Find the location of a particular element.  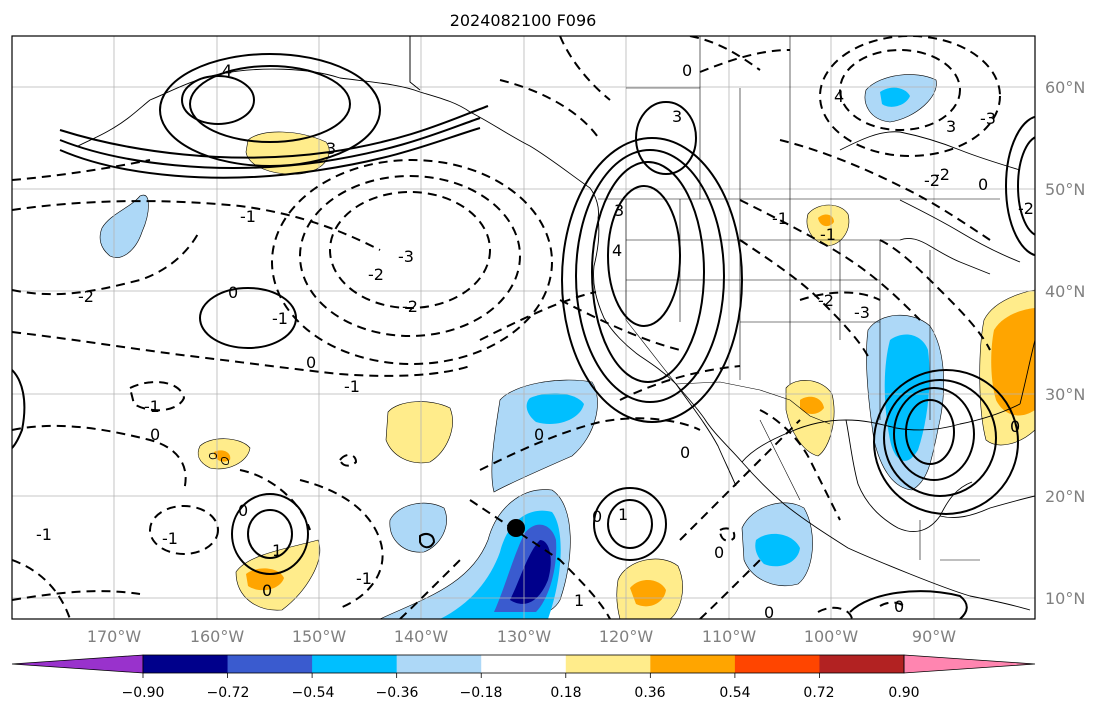

colorbar-tick-label: 0.54 is located at coordinates (734, 693).